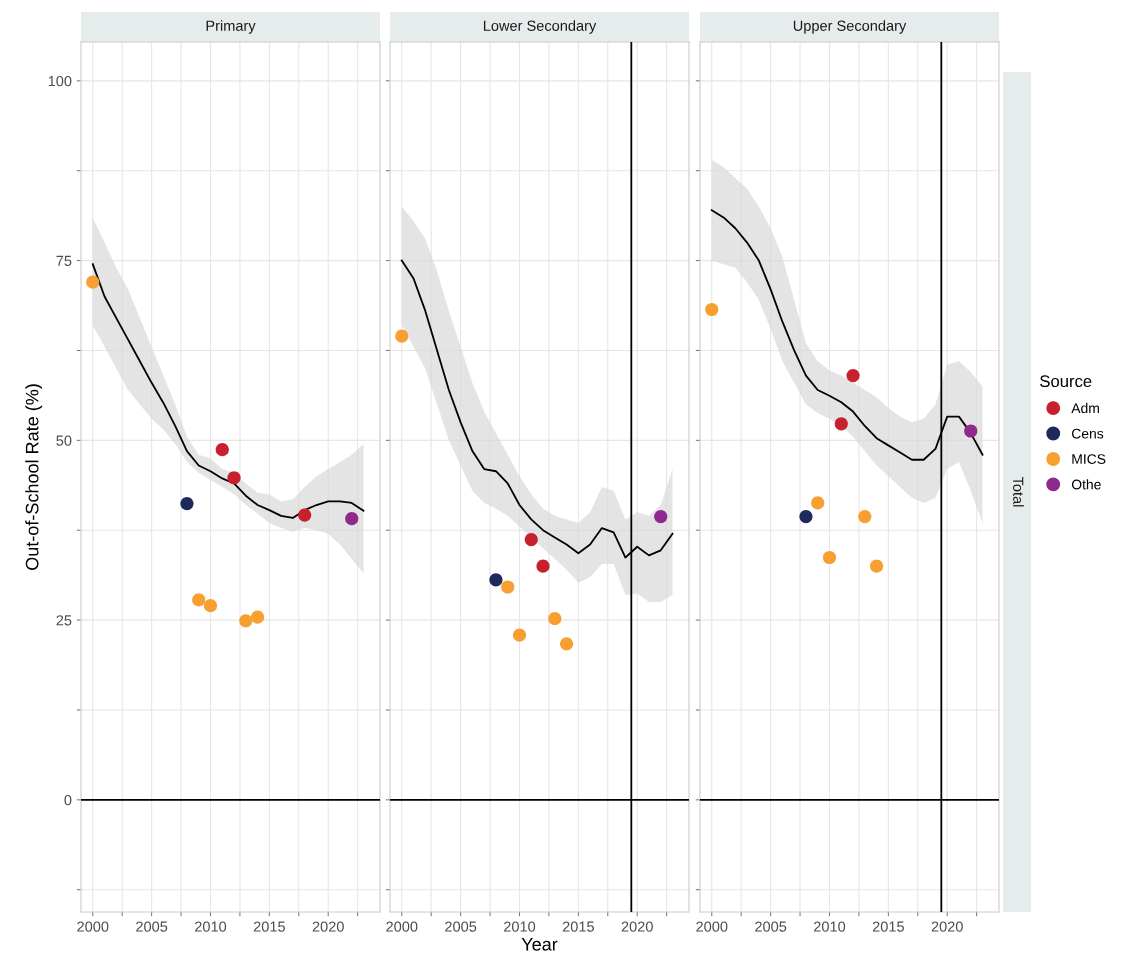  Describe the element at coordinates (539, 944) in the screenshot. I see `x-axis-title: Year` at that location.